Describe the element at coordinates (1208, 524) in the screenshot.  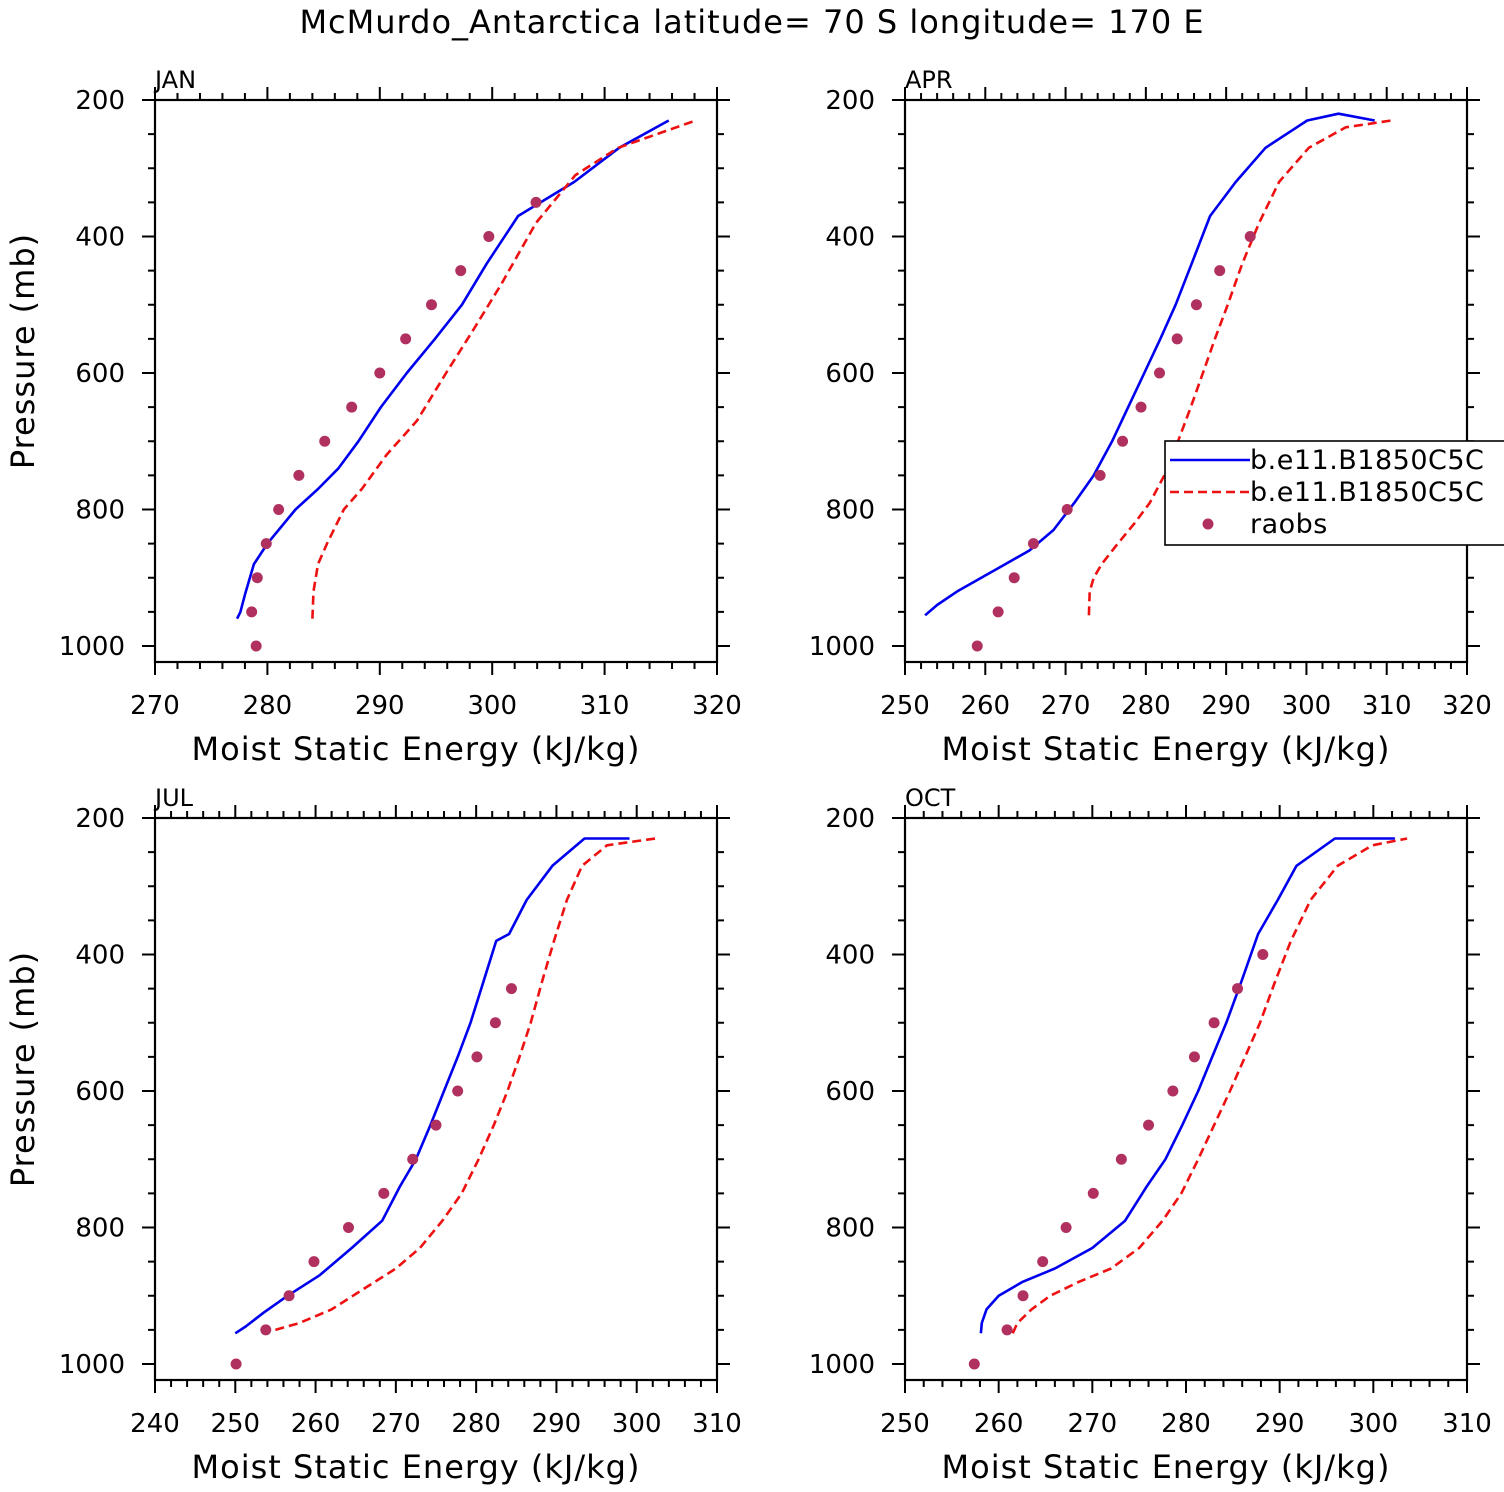
I see `legend-marker` at that location.